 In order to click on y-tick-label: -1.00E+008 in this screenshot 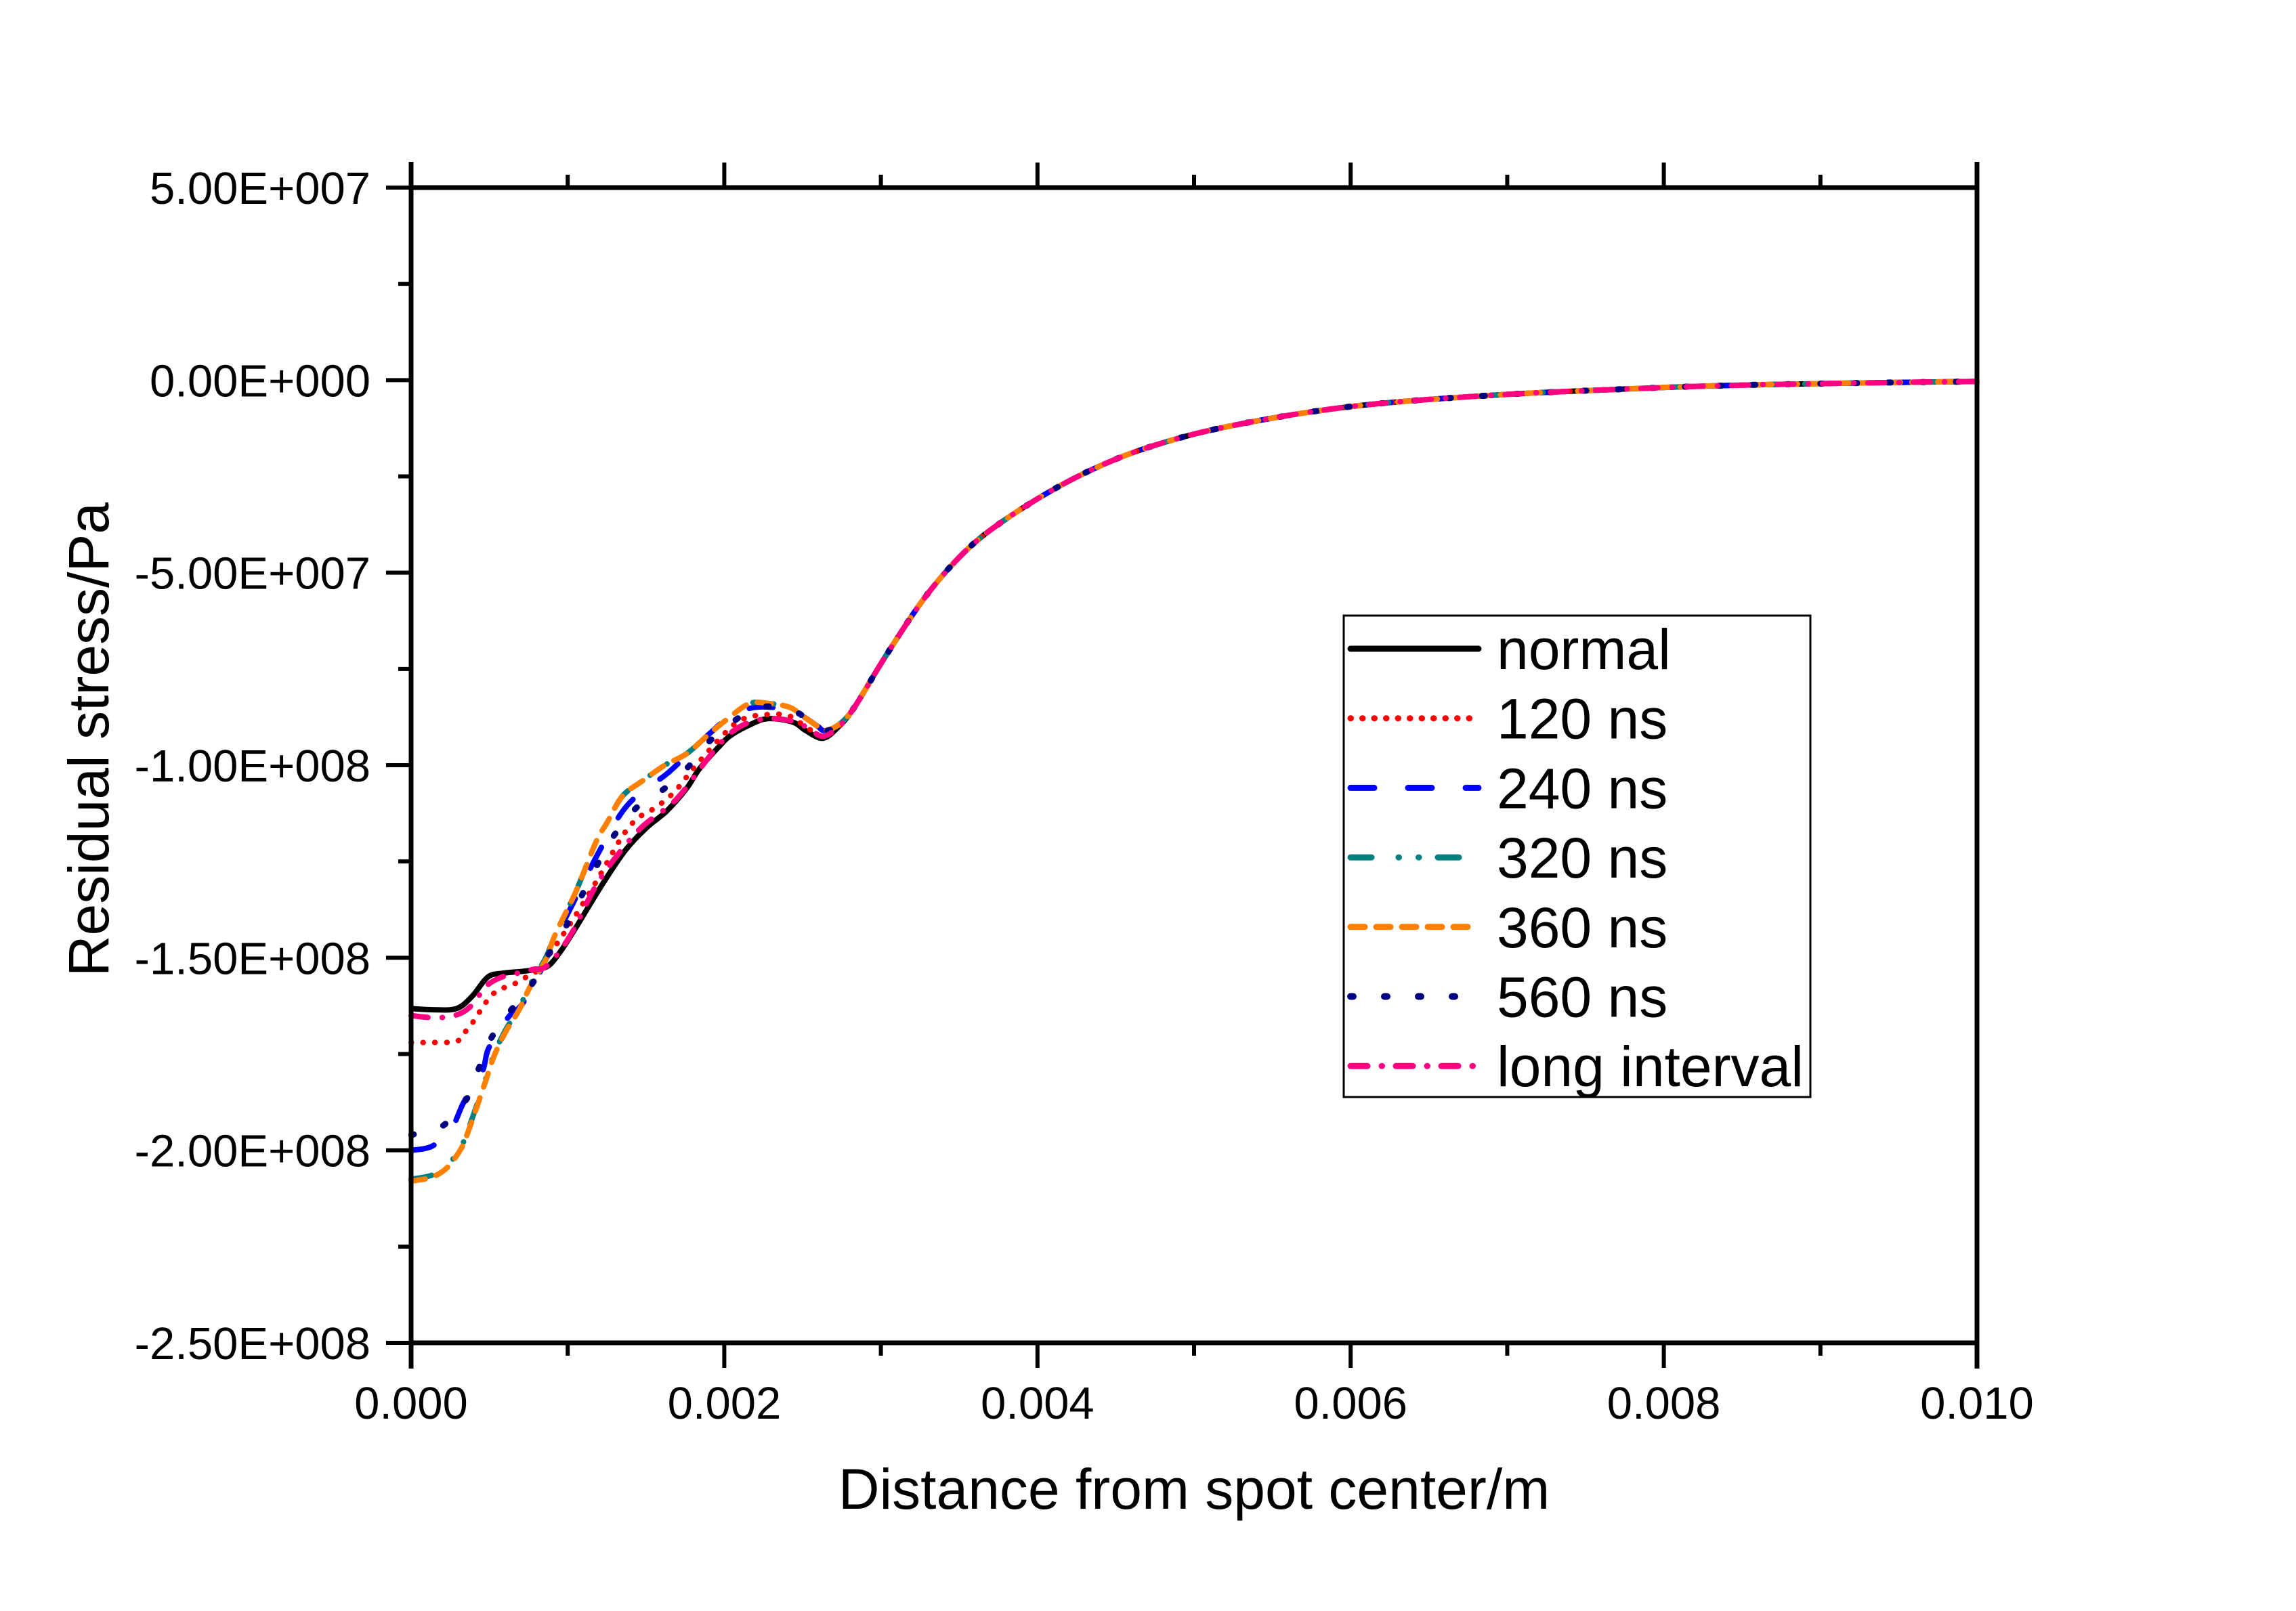, I will do `click(252, 766)`.